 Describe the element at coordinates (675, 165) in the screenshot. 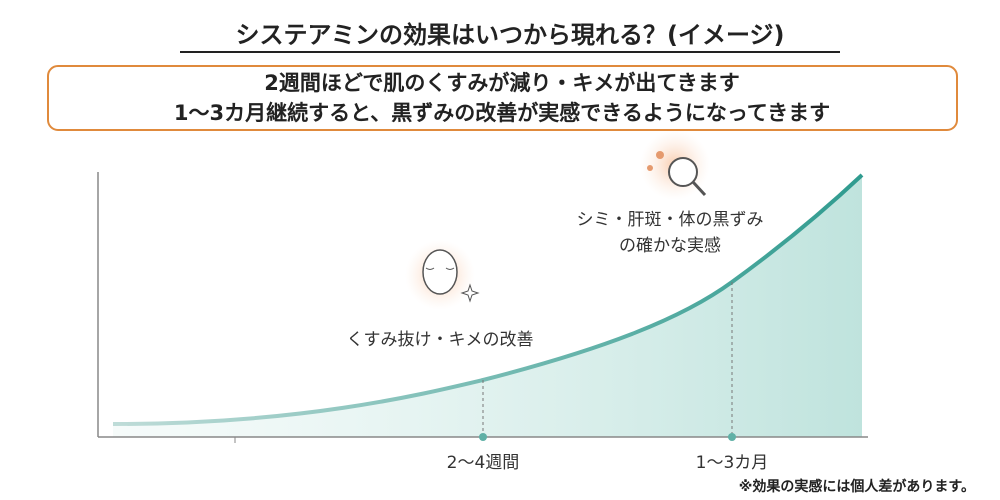

I see `magnifier-icon` at that location.